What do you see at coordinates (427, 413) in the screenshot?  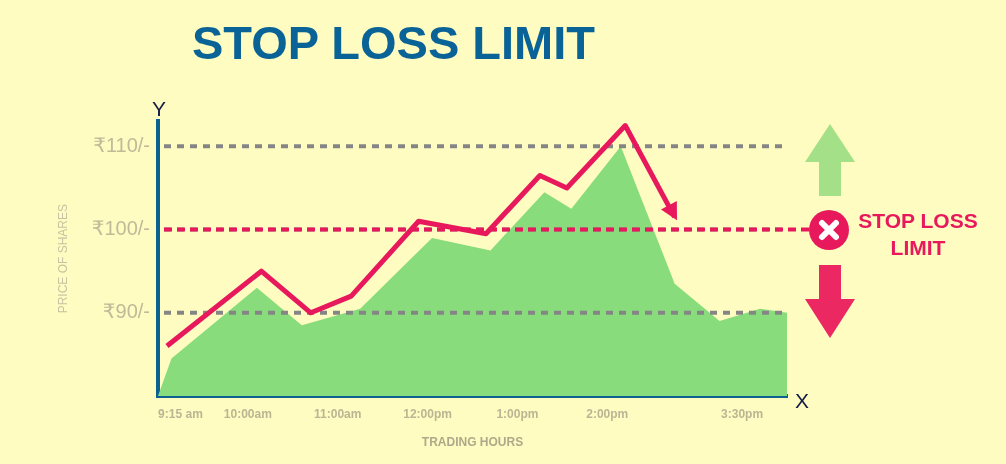 I see `x-tick-label: 12:00pm` at bounding box center [427, 413].